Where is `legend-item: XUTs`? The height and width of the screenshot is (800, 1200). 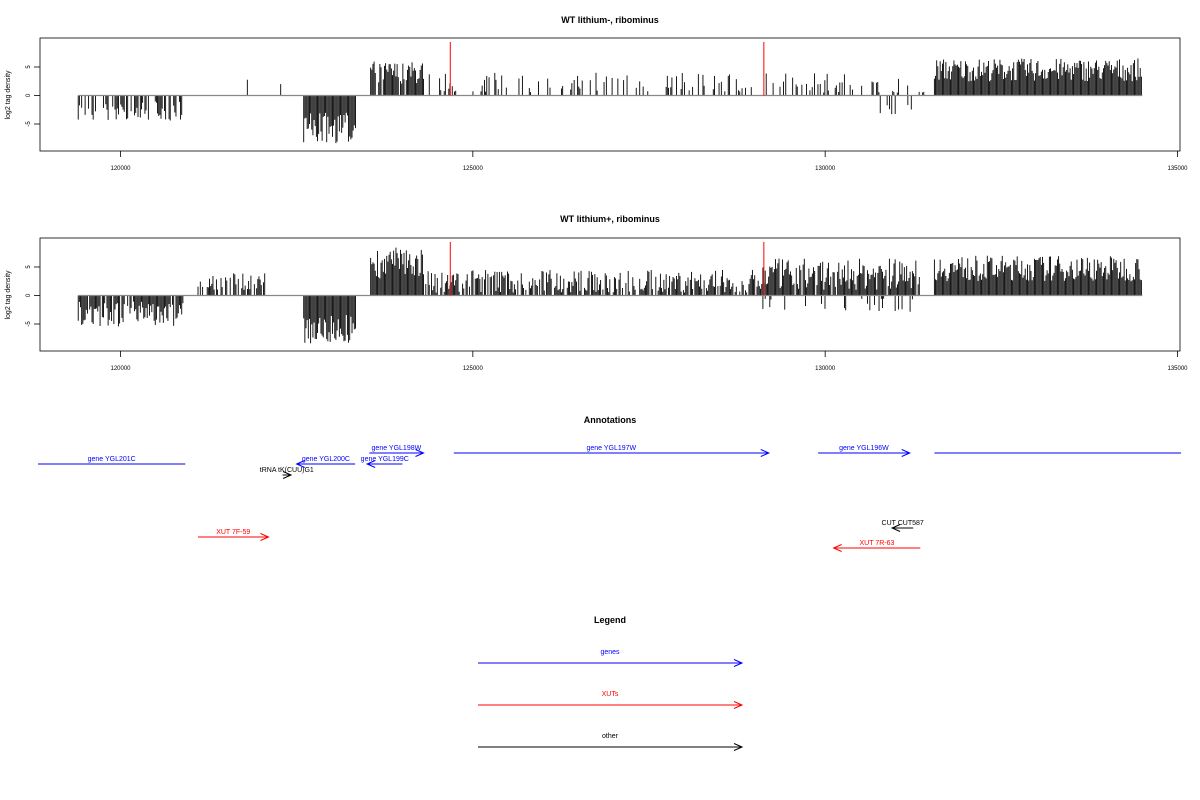
legend-item: XUTs is located at coordinates (611, 700).